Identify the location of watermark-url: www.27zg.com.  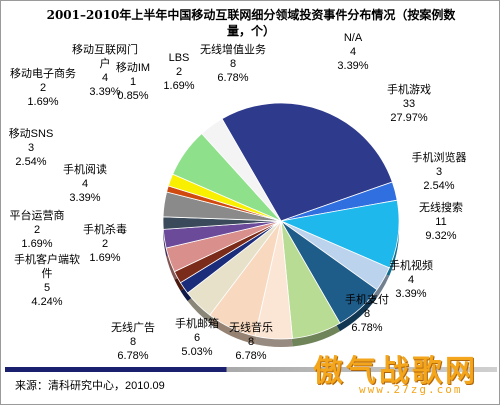
(411, 389).